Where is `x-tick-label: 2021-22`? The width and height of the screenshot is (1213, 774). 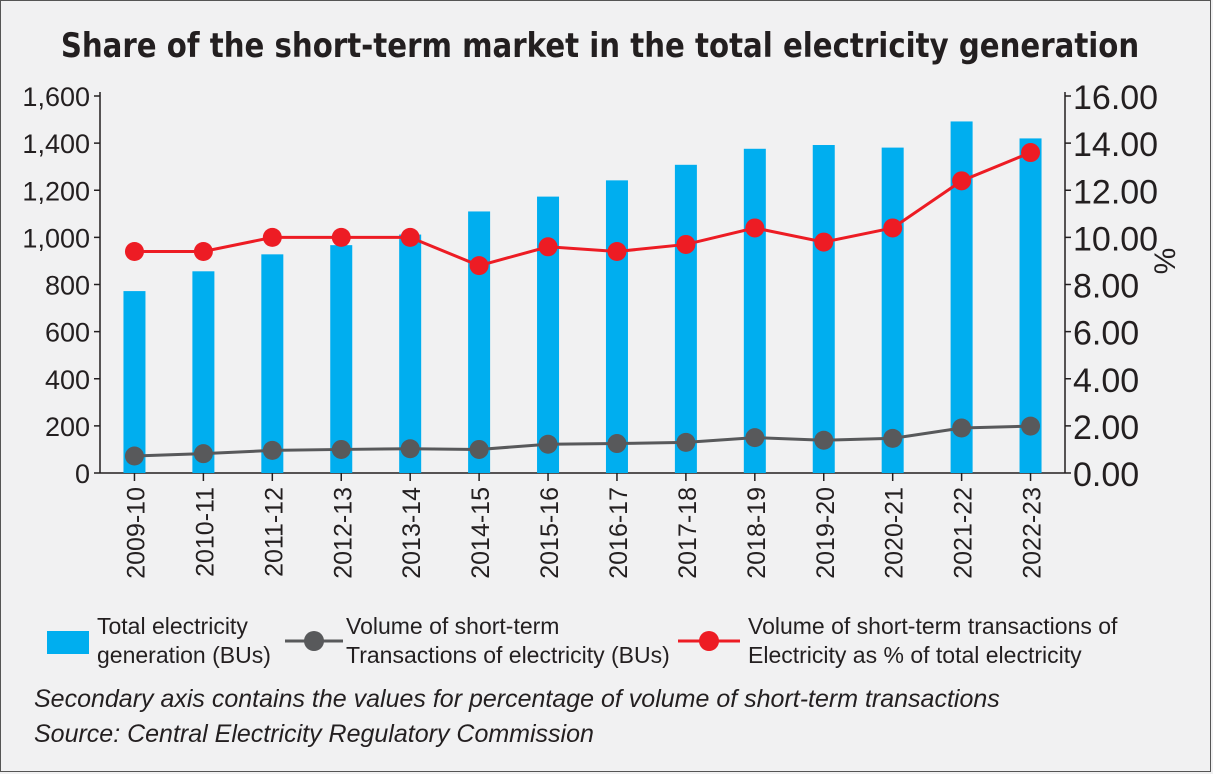
x-tick-label: 2021-22 is located at coordinates (964, 533).